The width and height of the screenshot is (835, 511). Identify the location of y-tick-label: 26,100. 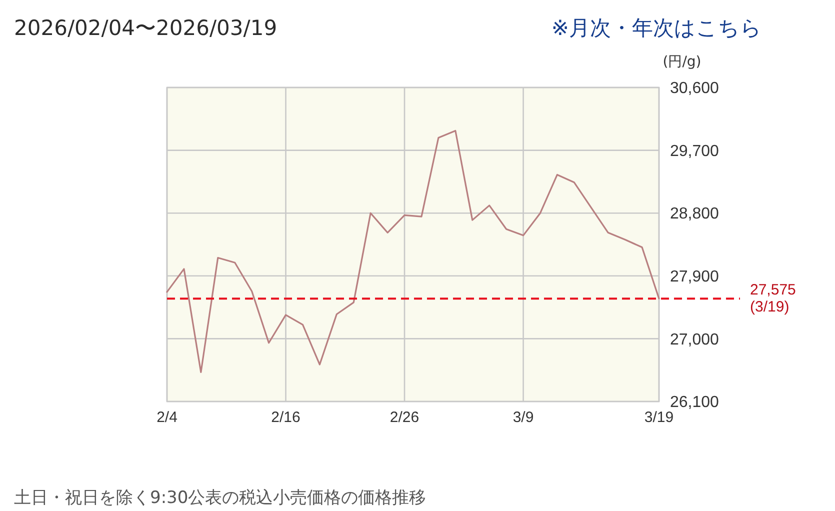
(695, 403).